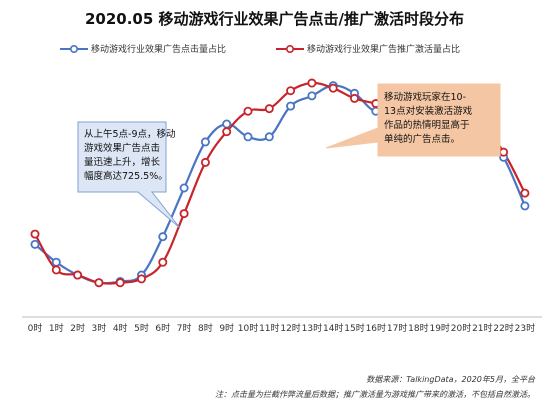  I want to click on x-tick-label: 17时, so click(397, 328).